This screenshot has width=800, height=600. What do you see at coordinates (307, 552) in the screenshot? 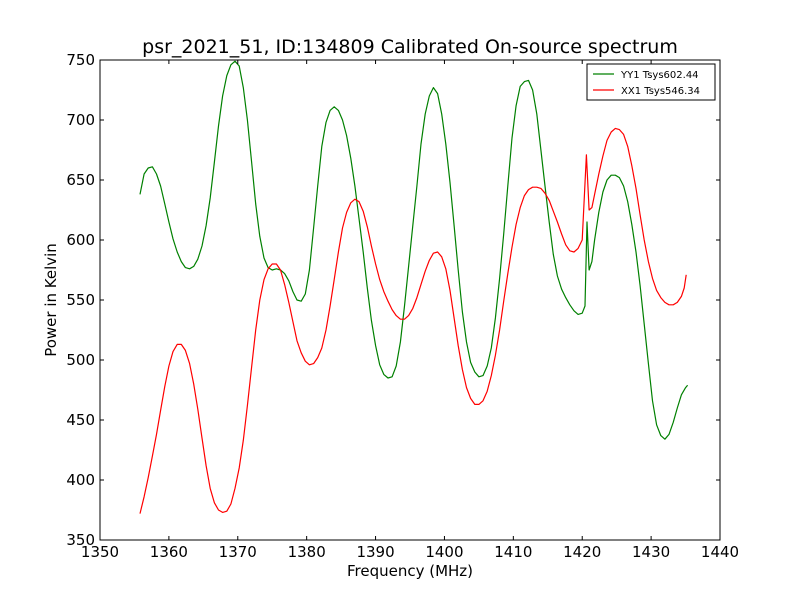
I see `x-tick-label: 1380` at bounding box center [307, 552].